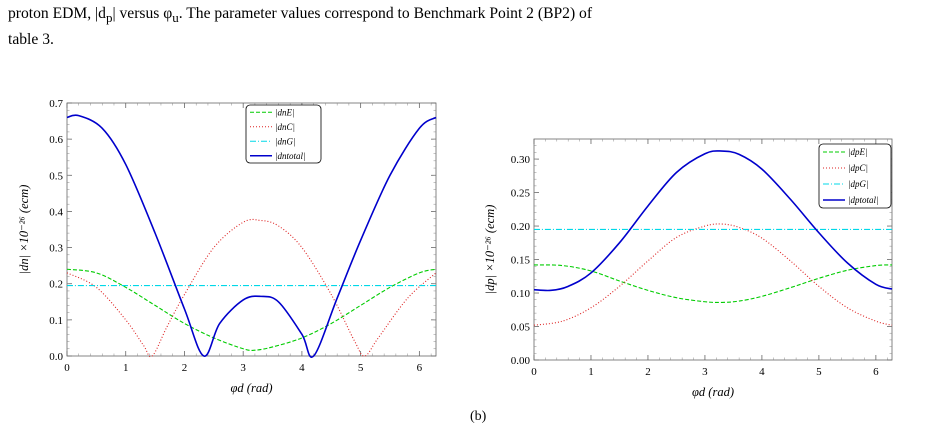 This screenshot has height=433, width=949. What do you see at coordinates (56, 140) in the screenshot?
I see `y-tick-label: 0.6` at bounding box center [56, 140].